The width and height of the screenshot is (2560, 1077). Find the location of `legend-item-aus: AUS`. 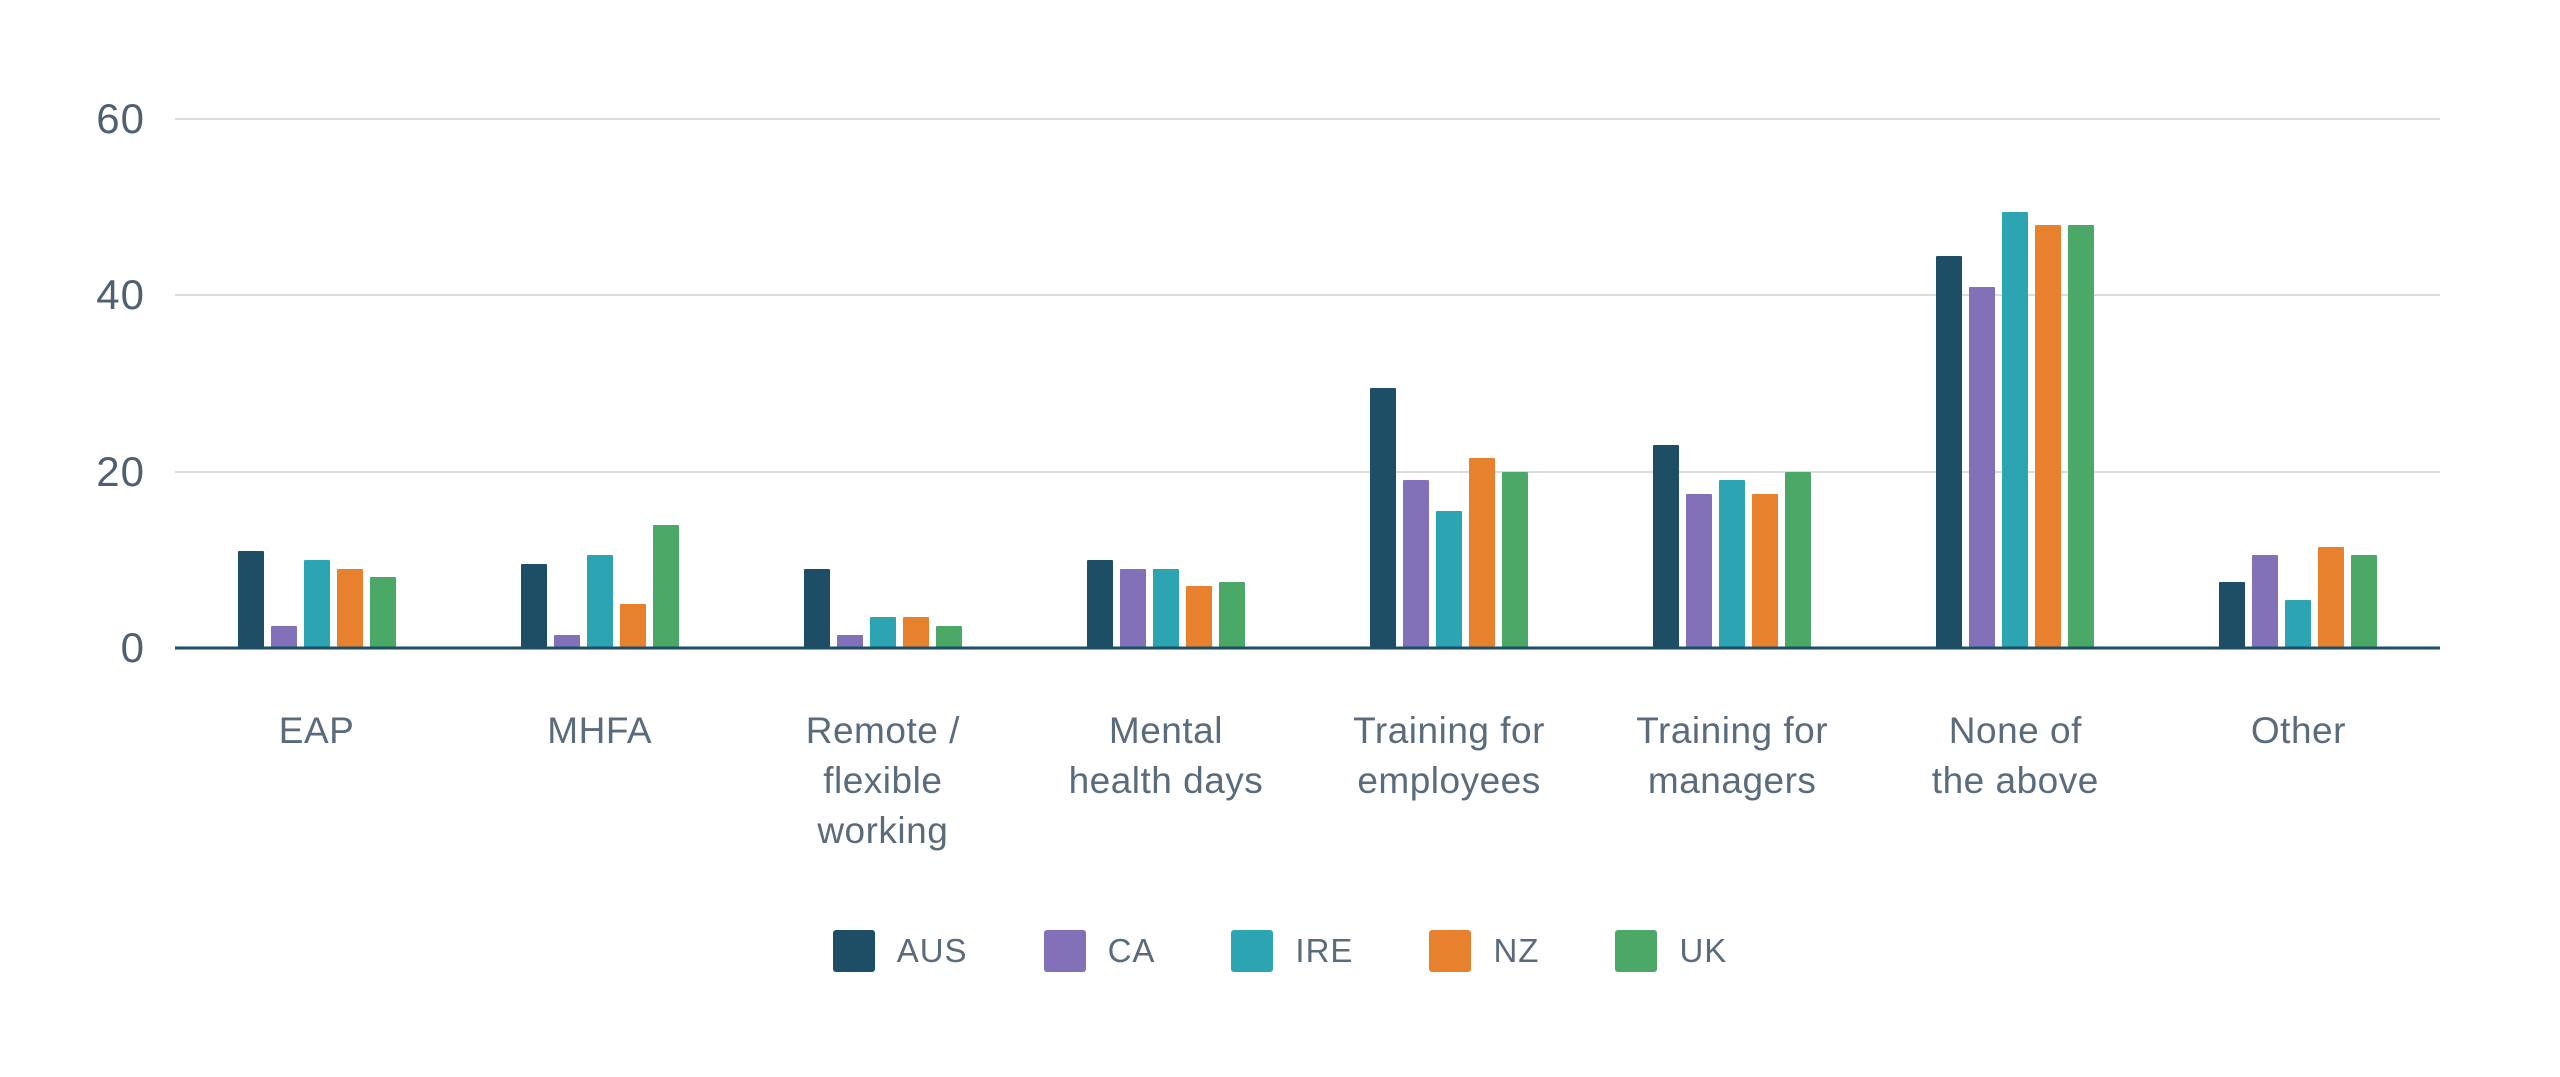

legend-item-aus: AUS is located at coordinates (900, 951).